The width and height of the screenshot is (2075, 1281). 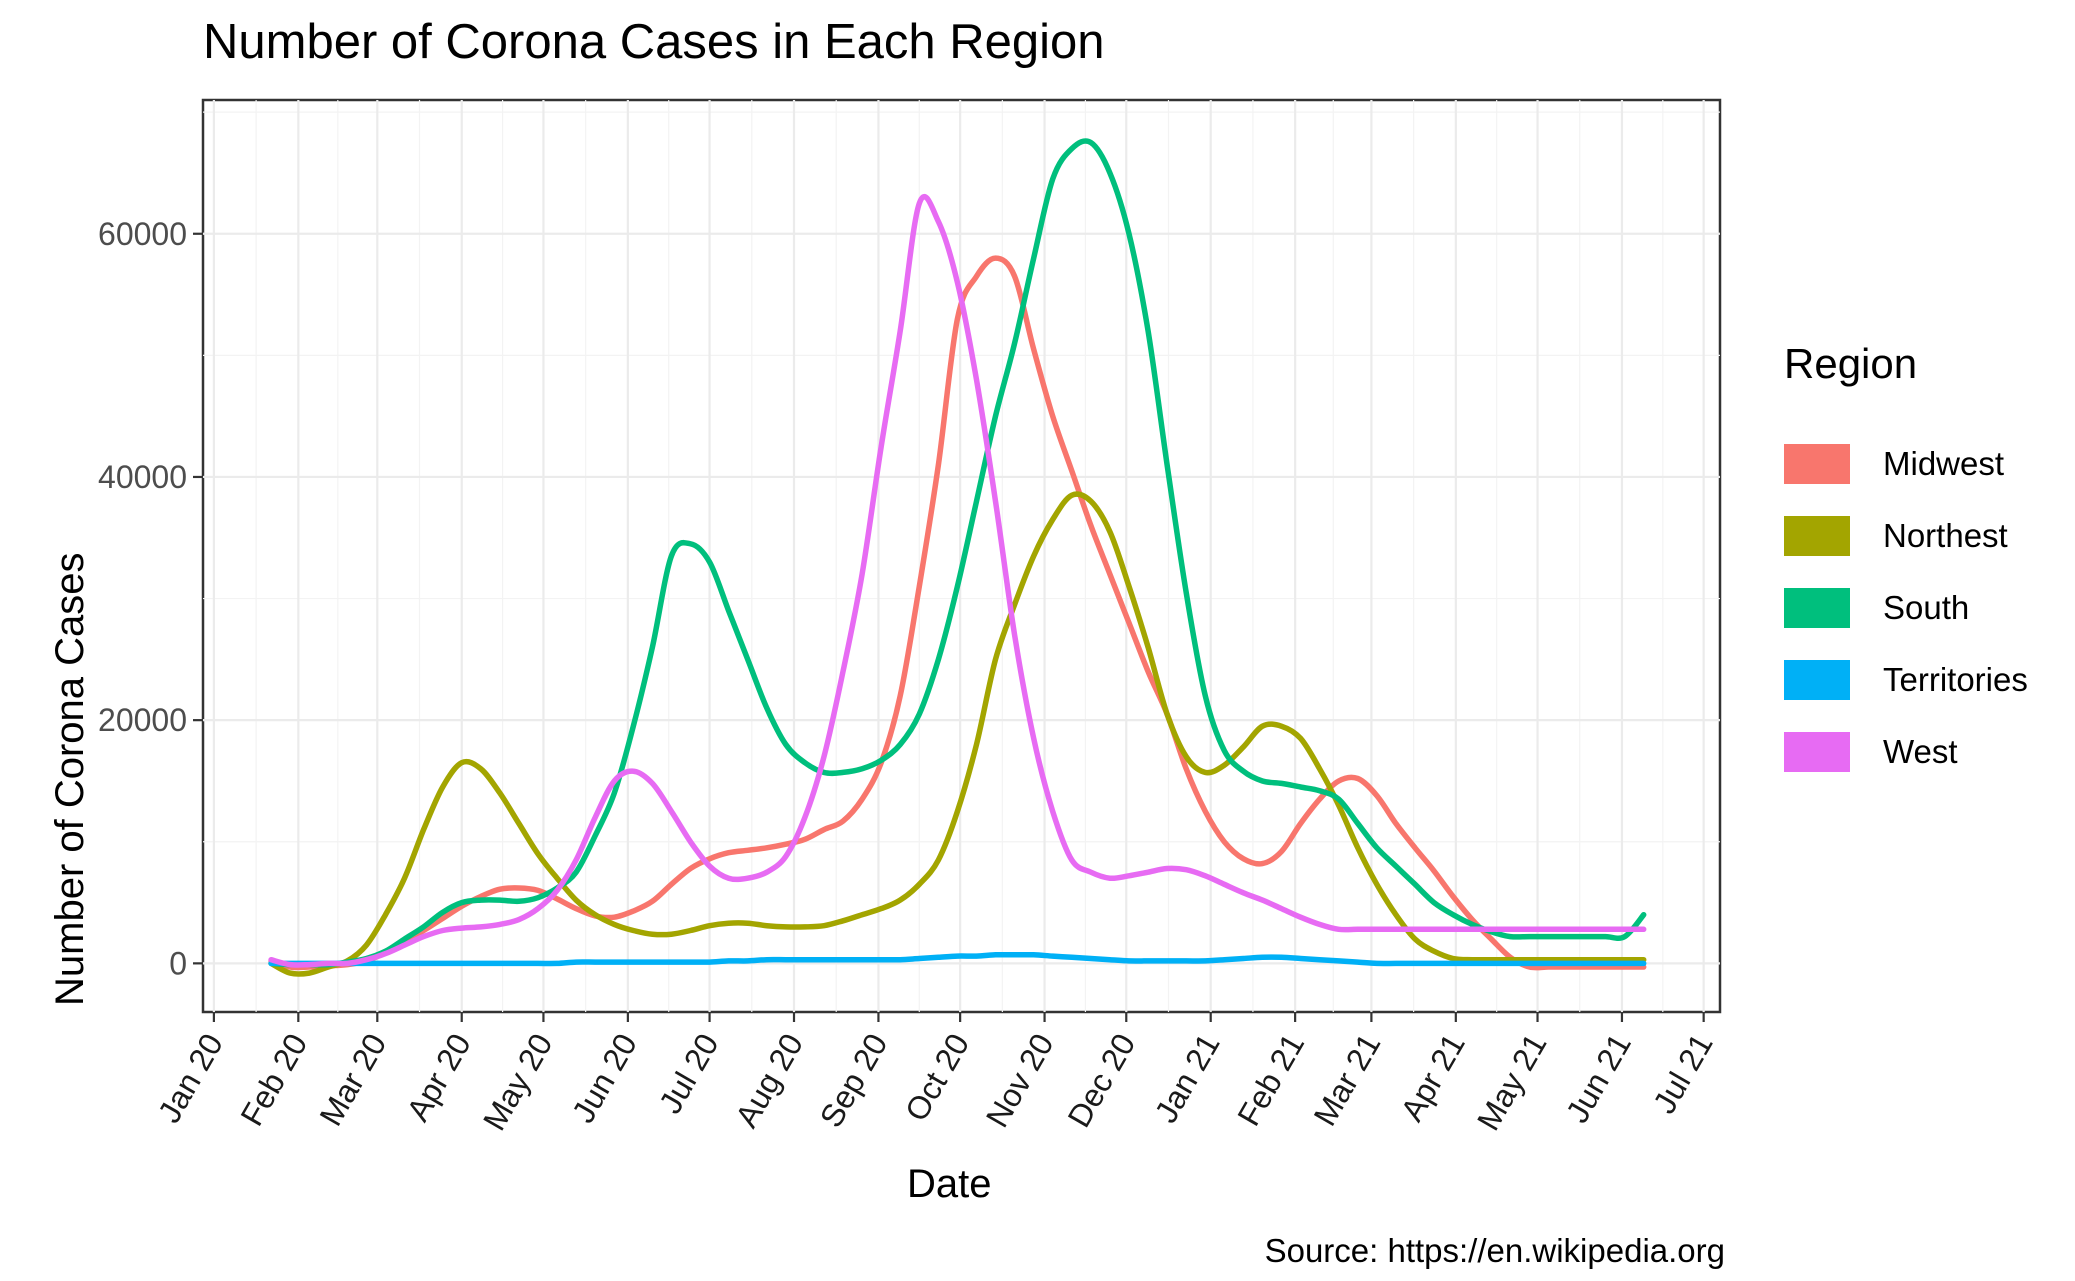 I want to click on legend-key-south, so click(x=1817, y=608).